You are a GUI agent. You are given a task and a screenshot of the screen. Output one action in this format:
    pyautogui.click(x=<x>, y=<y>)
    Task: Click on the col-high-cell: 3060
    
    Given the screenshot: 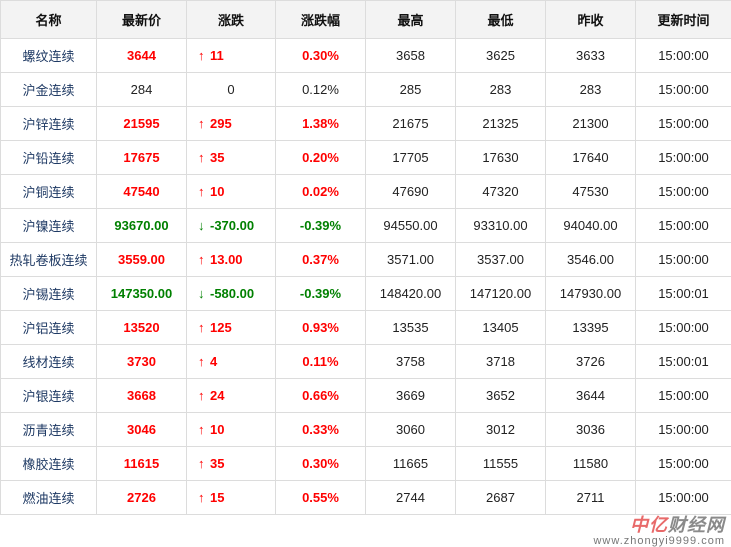 What is the action you would take?
    pyautogui.click(x=410, y=429)
    